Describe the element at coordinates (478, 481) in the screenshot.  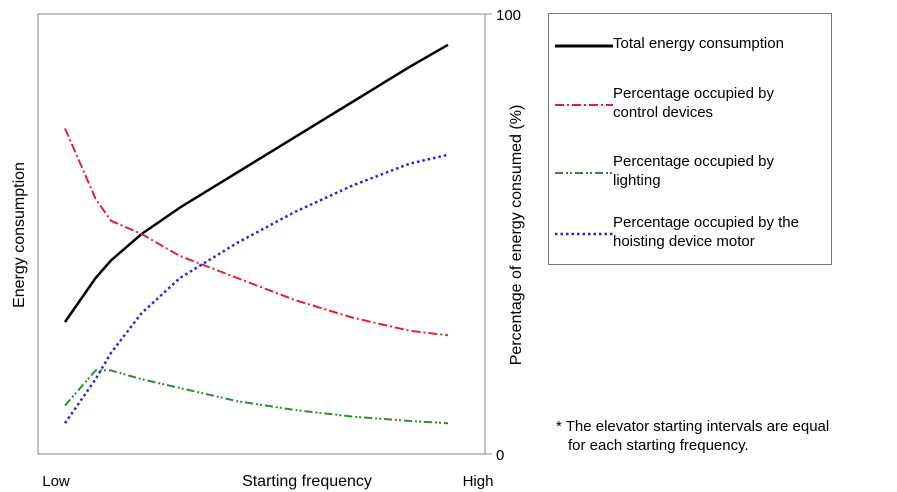
I see `x-tick-high: High` at that location.